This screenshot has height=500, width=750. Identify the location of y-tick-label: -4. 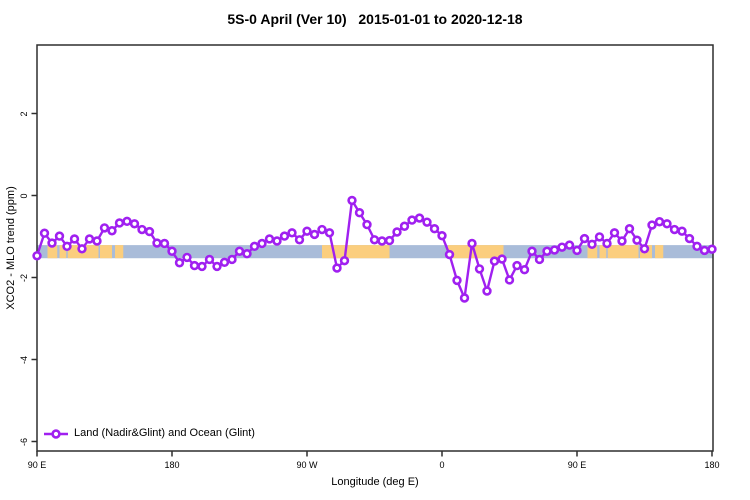
(24, 359).